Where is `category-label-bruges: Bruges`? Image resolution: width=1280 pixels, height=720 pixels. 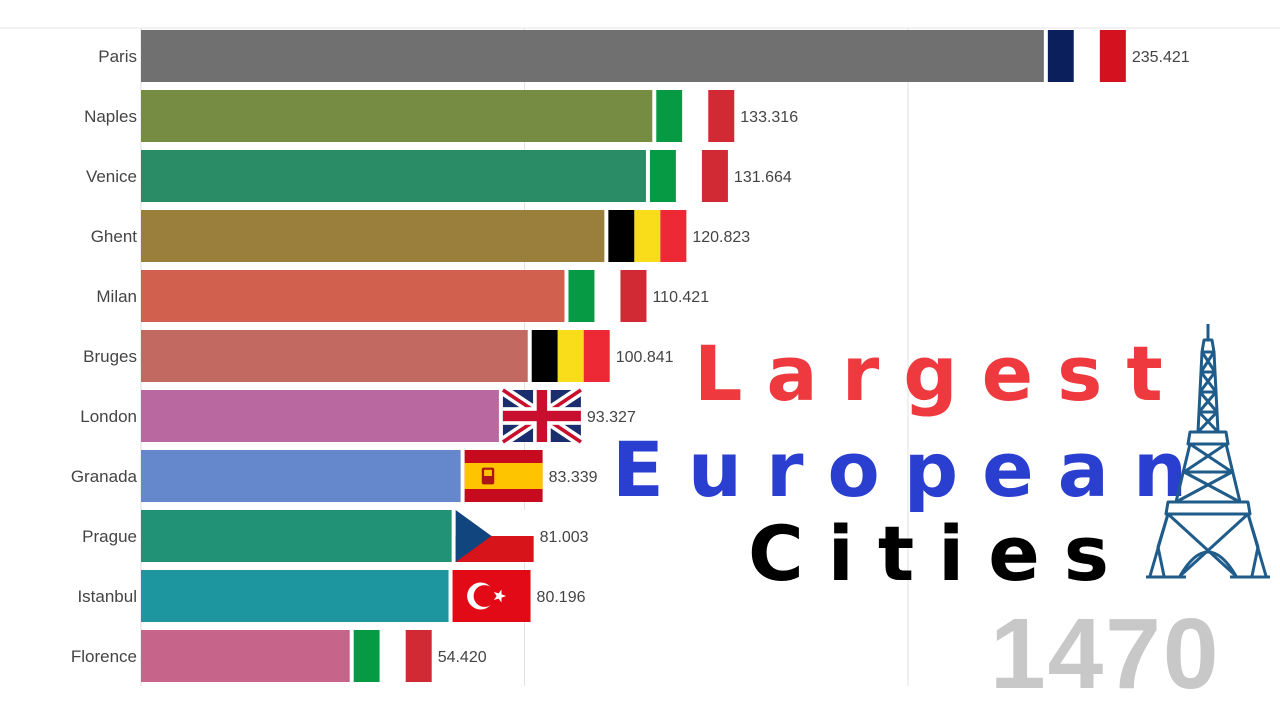
category-label-bruges: Bruges is located at coordinates (110, 356).